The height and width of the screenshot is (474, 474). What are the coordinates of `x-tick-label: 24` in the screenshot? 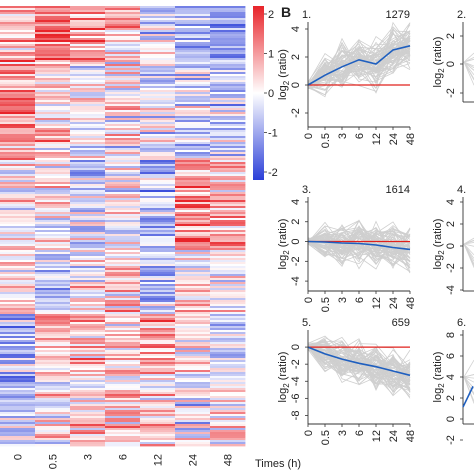 It's located at (394, 303).